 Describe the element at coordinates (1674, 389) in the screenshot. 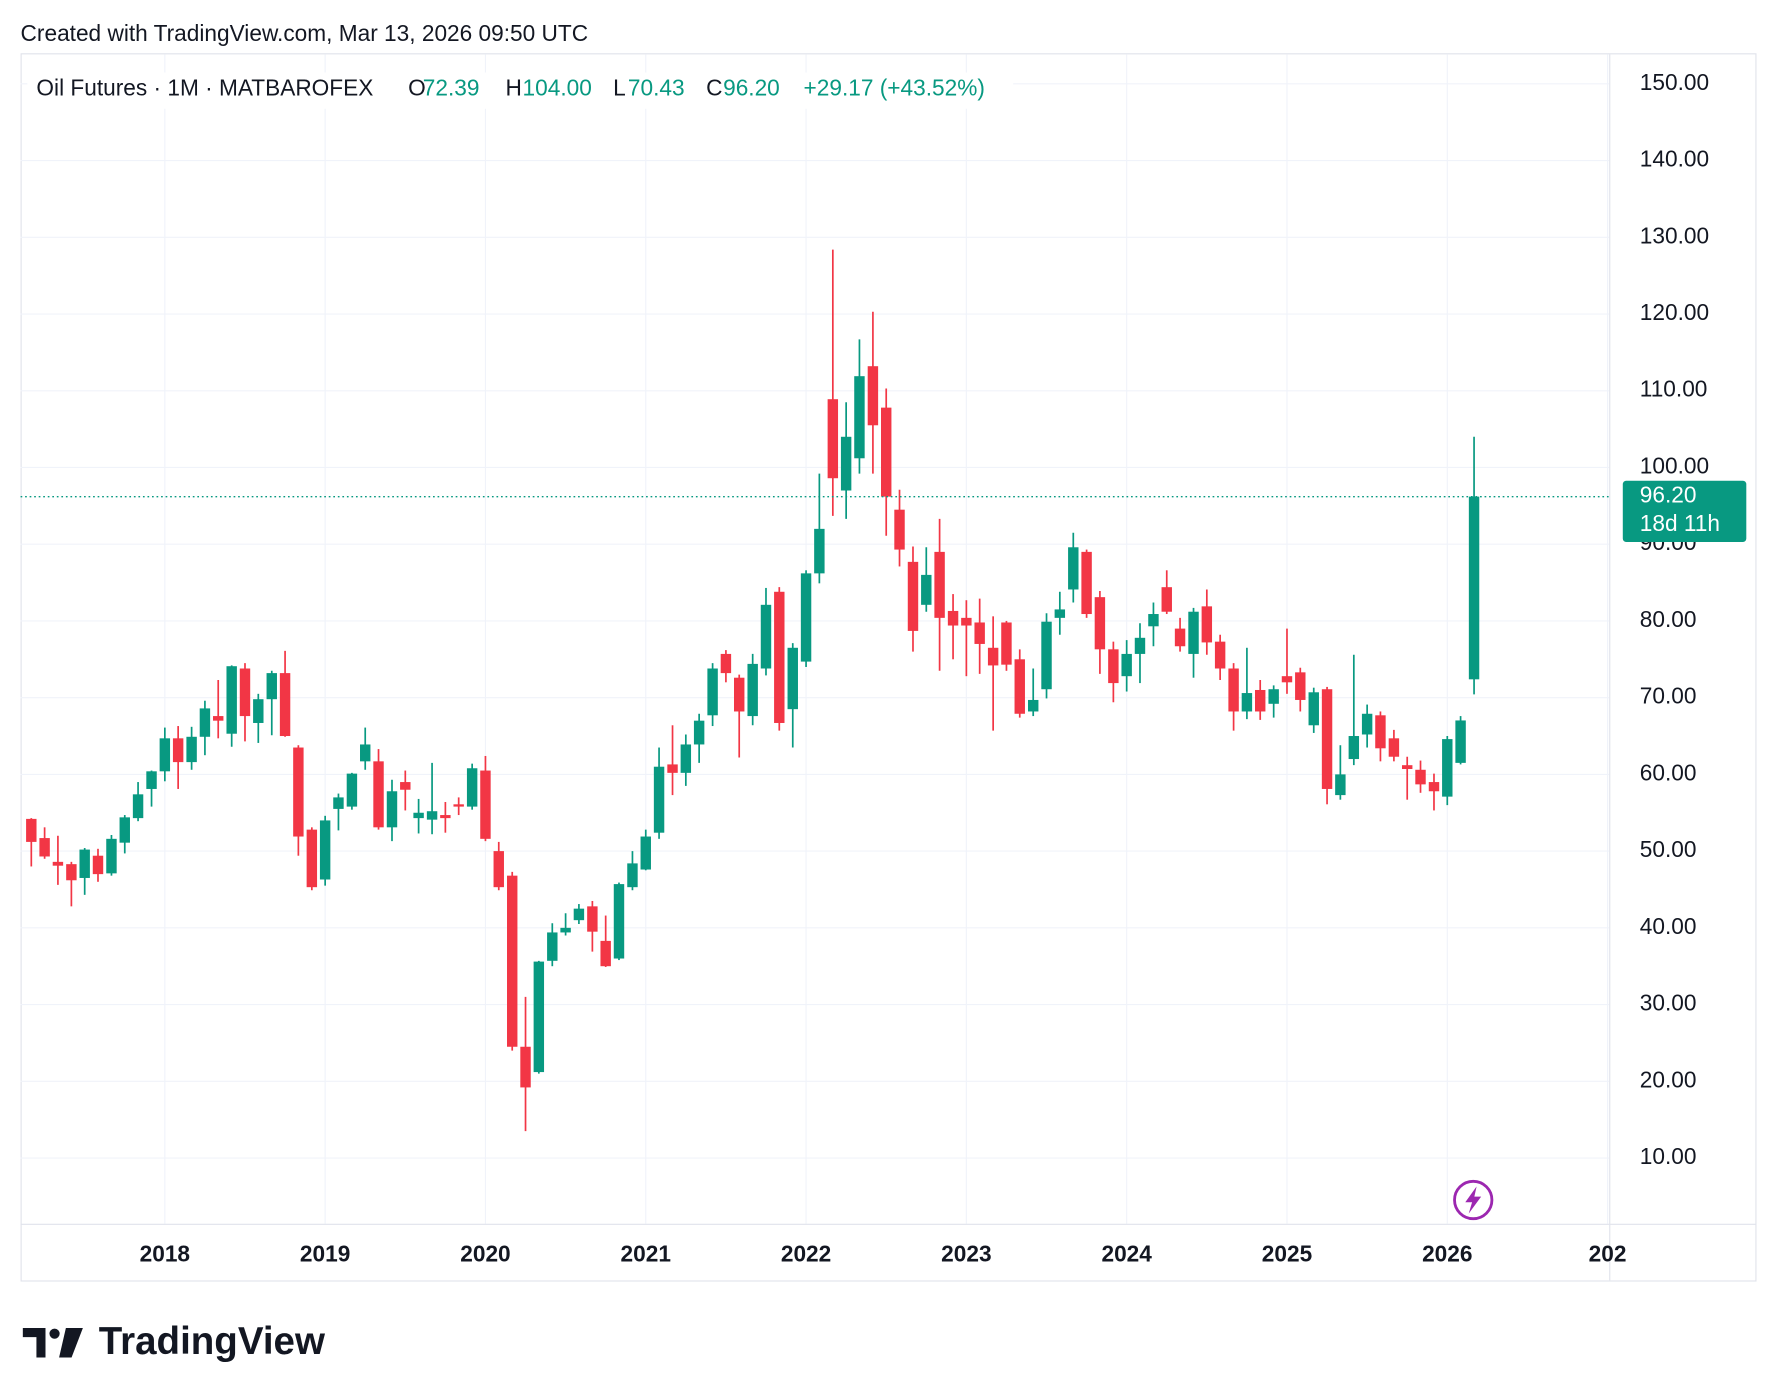

I see `y-tick-label: 110.00` at that location.